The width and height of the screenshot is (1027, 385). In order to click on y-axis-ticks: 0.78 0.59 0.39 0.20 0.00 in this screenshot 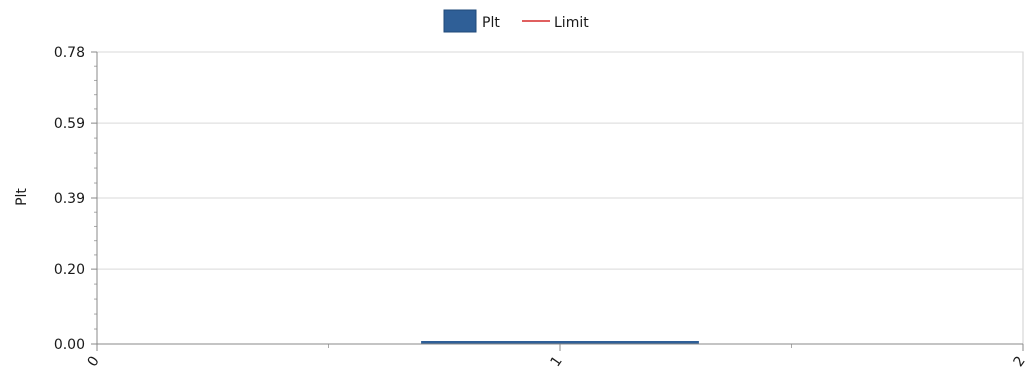, I will do `click(75, 199)`.